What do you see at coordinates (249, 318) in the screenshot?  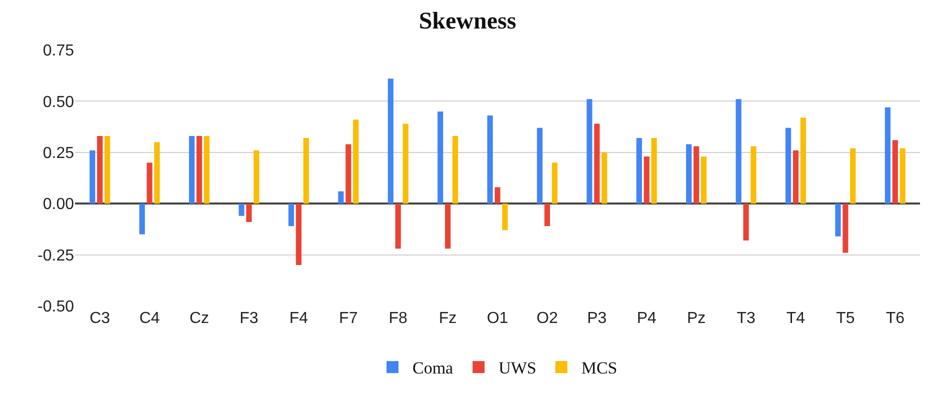 I see `x-tick-label: F3` at bounding box center [249, 318].